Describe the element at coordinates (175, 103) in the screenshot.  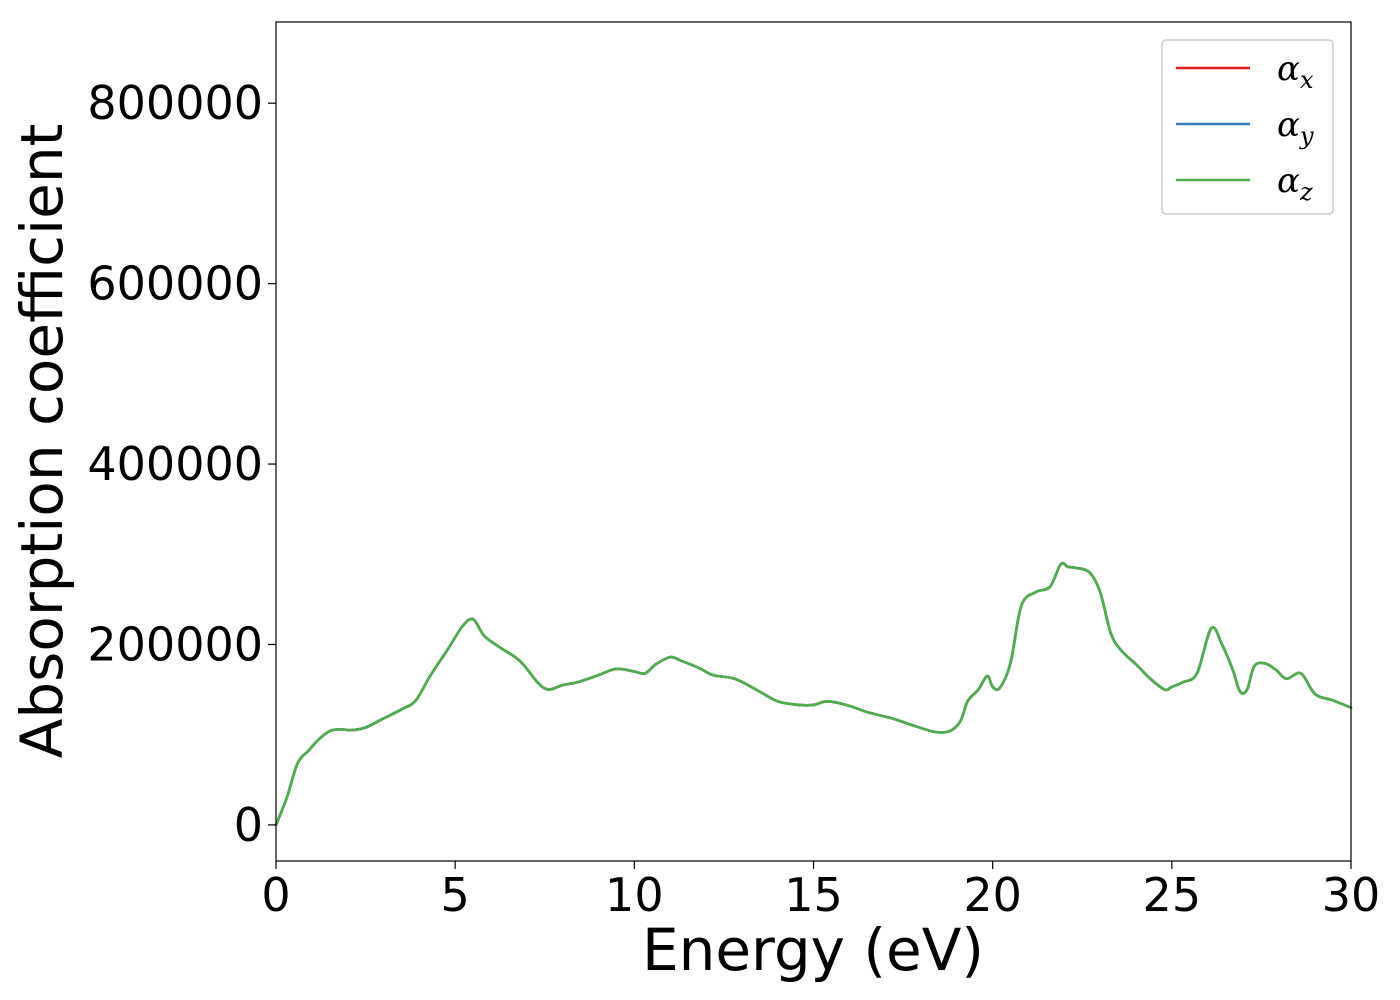
I see `y-tick-label: 800000` at that location.